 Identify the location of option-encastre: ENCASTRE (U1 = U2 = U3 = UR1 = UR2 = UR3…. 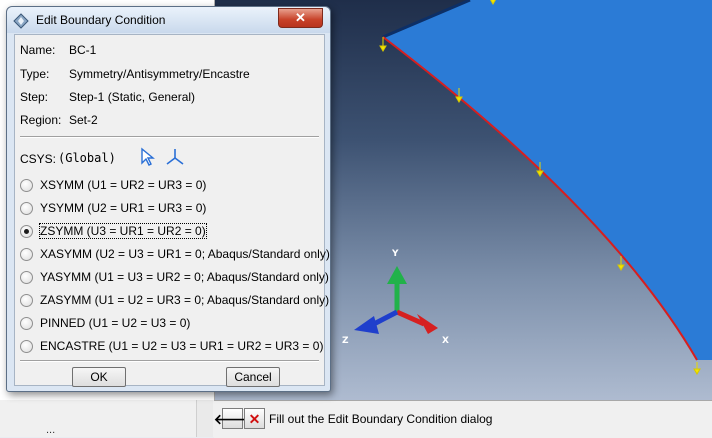
(171, 346).